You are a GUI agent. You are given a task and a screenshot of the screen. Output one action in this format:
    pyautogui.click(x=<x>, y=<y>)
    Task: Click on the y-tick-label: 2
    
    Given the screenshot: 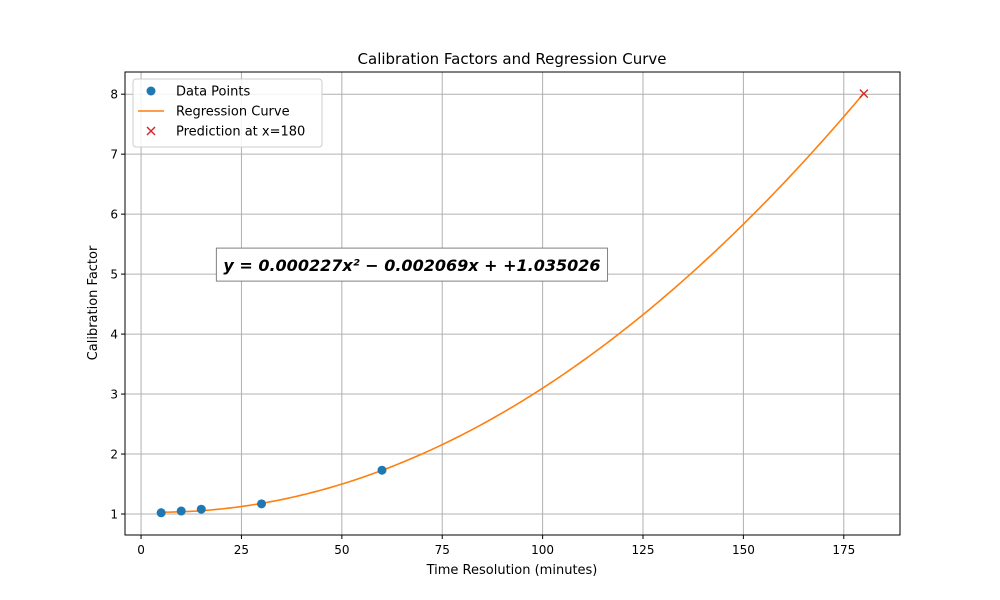 What is the action you would take?
    pyautogui.click(x=114, y=455)
    